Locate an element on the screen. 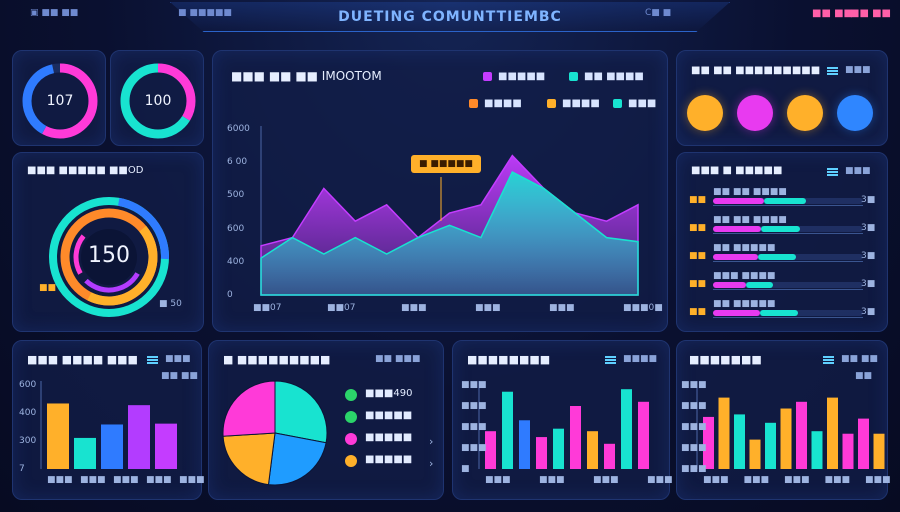 The image size is (900, 512). pie-legend-label: ■■■■■ is located at coordinates (389, 459).